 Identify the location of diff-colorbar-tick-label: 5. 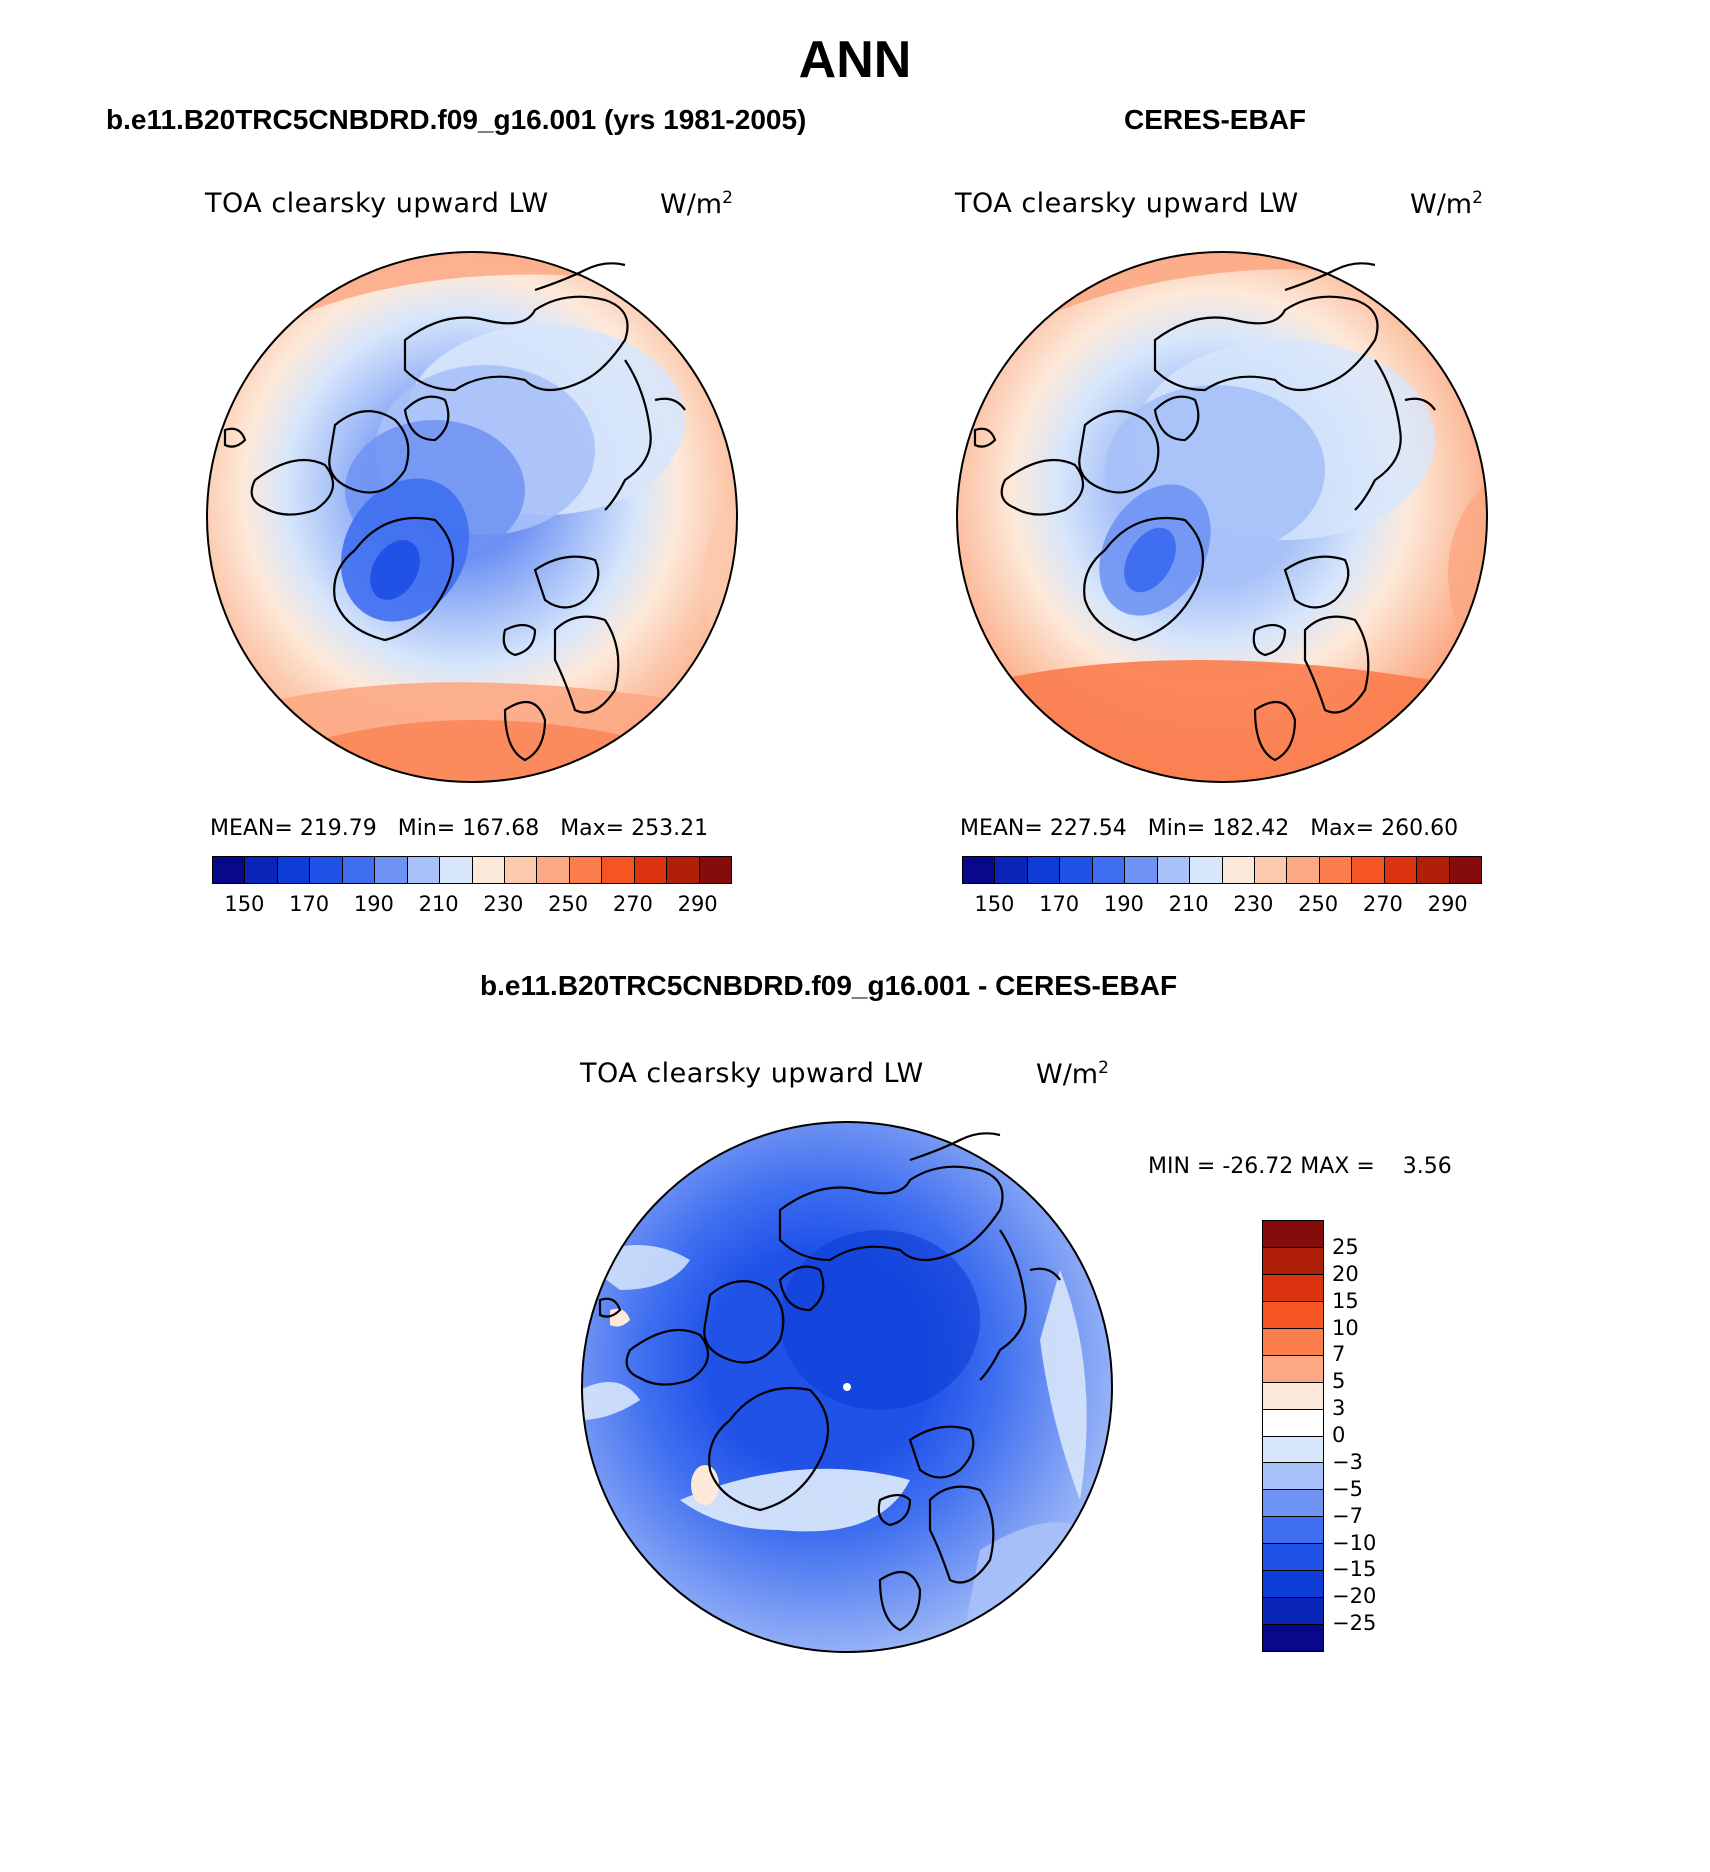
(1339, 1381).